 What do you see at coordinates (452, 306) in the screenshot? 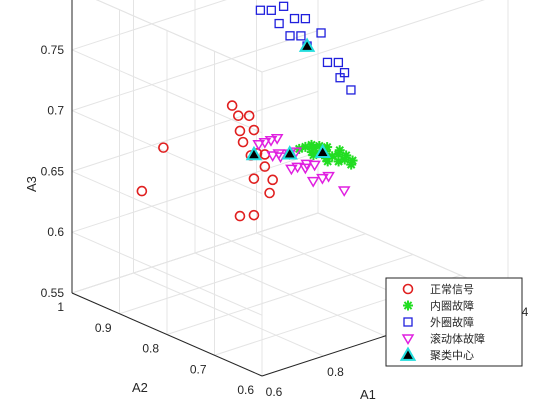
I see `legend-label: 内圈故障` at bounding box center [452, 306].